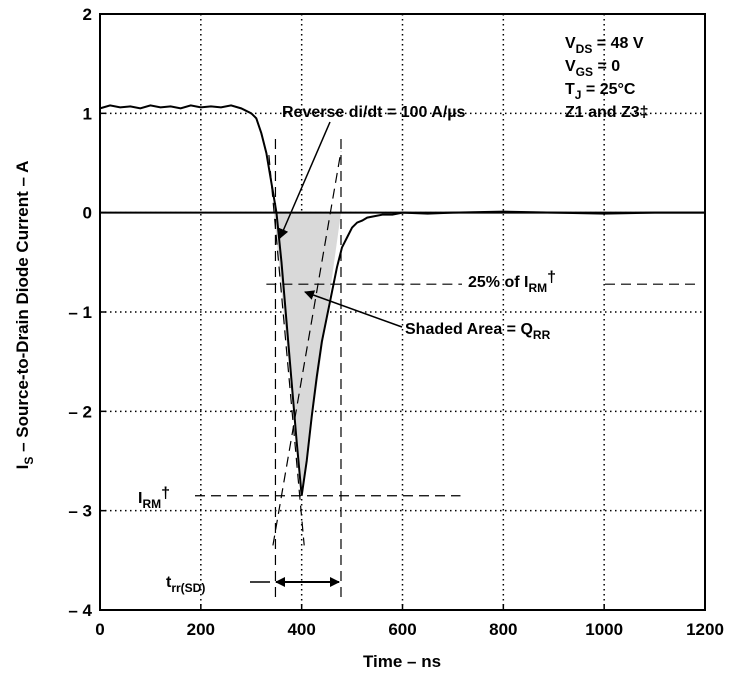 This screenshot has height=675, width=731. I want to click on y-axis-title-sub: S, so click(29, 461).